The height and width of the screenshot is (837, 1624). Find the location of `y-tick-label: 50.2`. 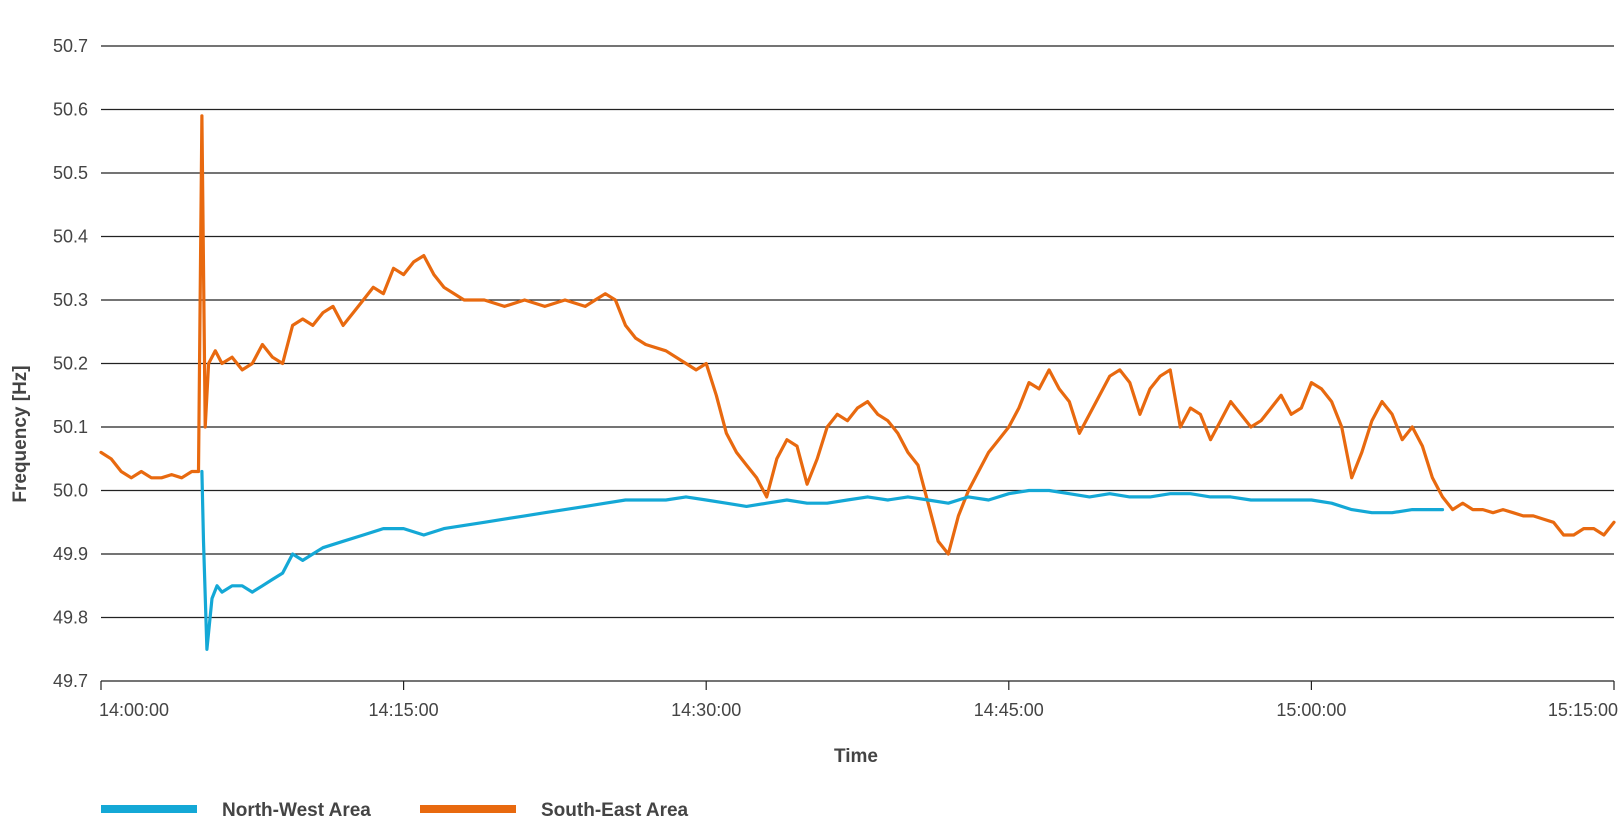

y-tick-label: 50.2 is located at coordinates (70, 364).